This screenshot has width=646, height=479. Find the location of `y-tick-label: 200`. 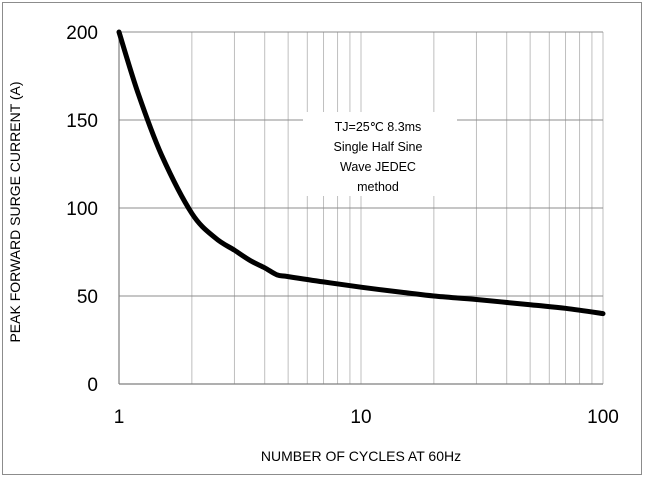

y-tick-label: 200 is located at coordinates (82, 33).